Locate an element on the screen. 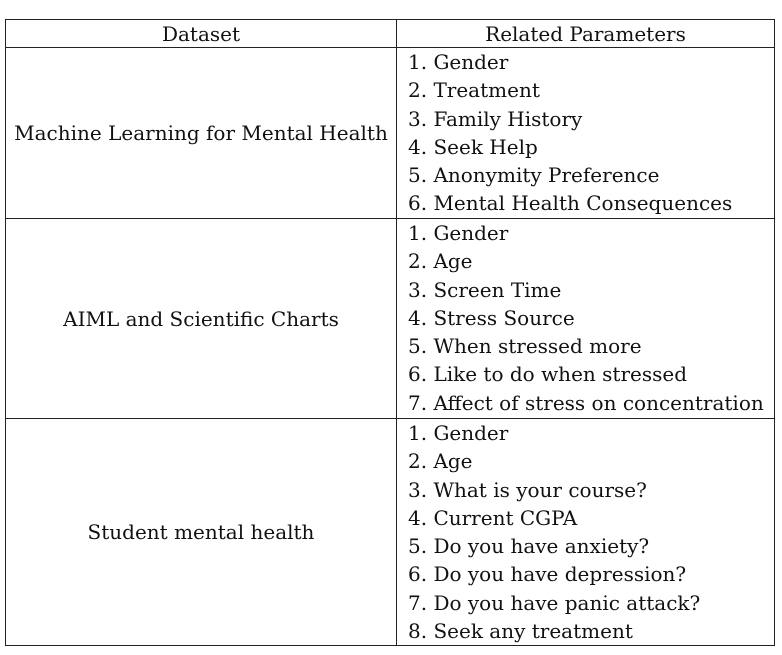 This screenshot has height=655, width=782. list-item: 5. Do you have anxiety? is located at coordinates (529, 546).